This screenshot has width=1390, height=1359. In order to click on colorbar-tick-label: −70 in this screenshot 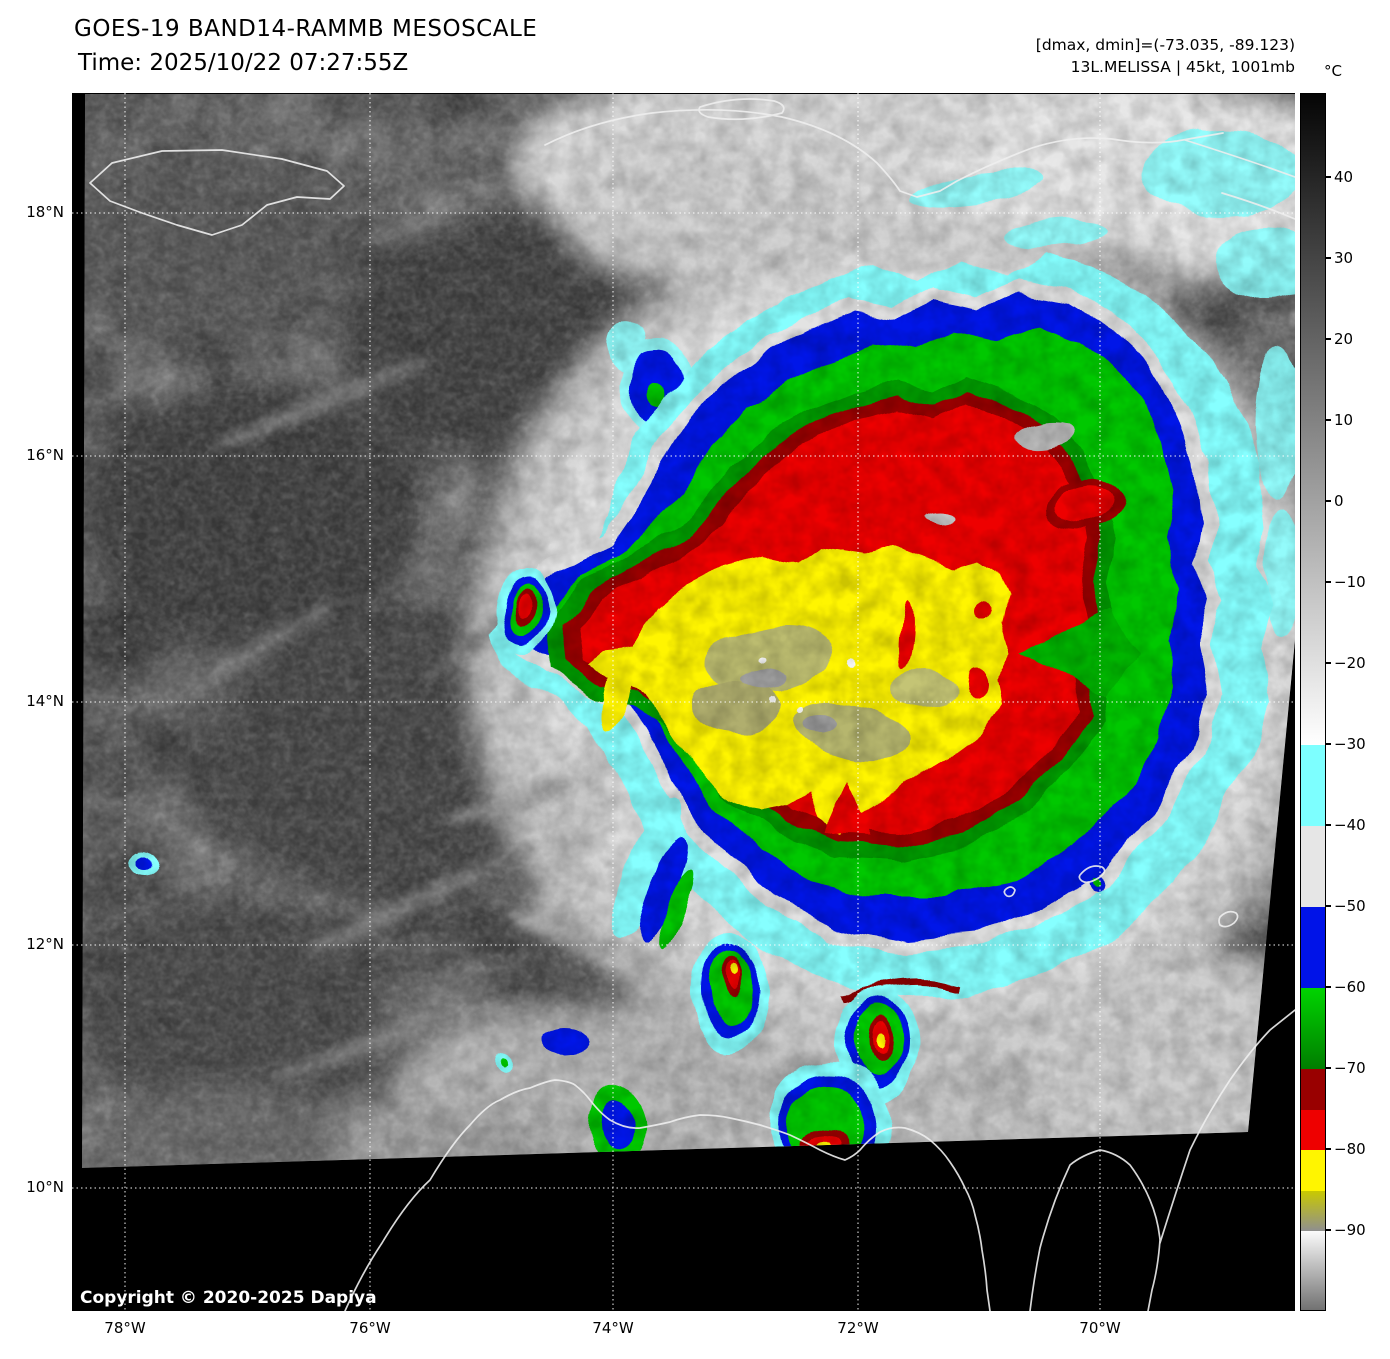, I will do `click(1350, 1068)`.